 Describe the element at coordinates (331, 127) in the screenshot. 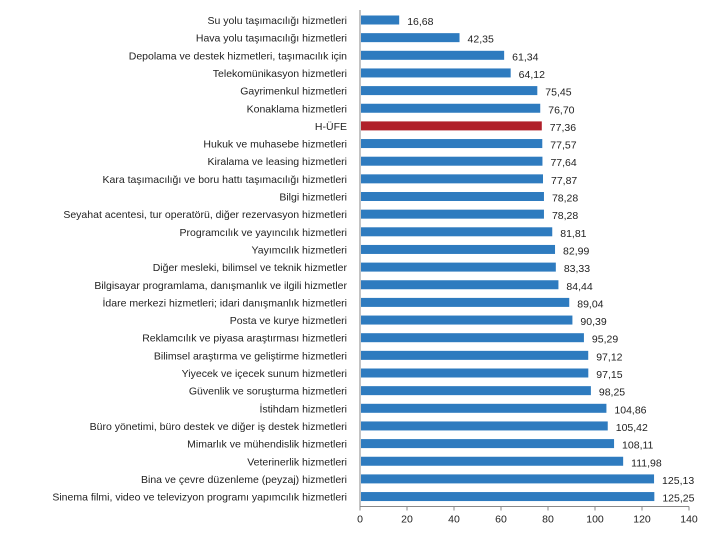

I see `category-label: H-ÜFE` at that location.